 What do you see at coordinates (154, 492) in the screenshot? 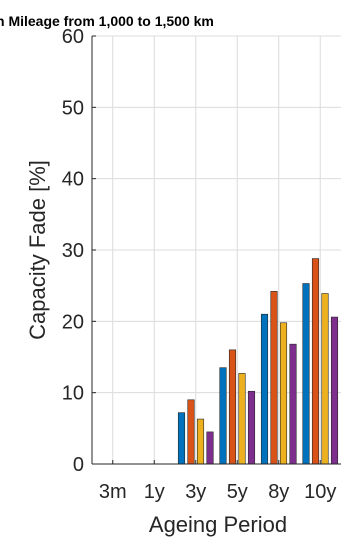
I see `x-tick-label-1: 1y` at bounding box center [154, 492].